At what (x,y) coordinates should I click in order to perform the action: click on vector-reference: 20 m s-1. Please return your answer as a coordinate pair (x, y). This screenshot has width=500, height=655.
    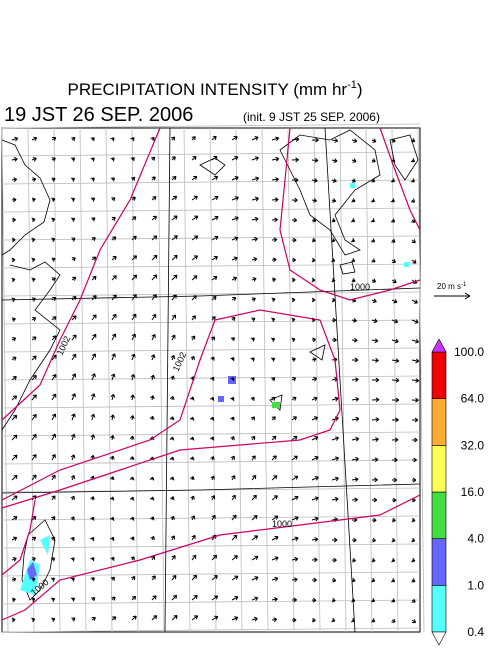
    Looking at the image, I should click on (452, 291).